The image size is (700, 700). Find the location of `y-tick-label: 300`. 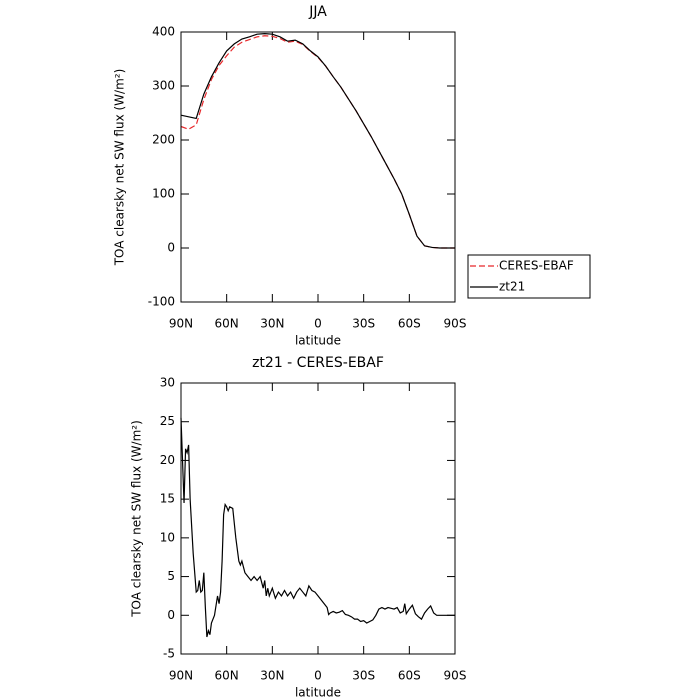

y-tick-label: 300 is located at coordinates (163, 86).